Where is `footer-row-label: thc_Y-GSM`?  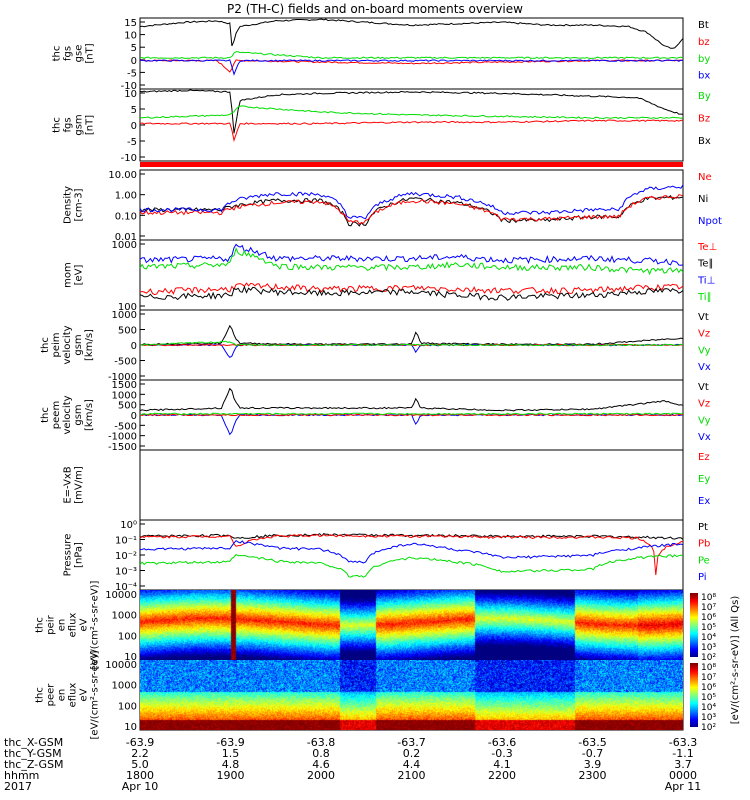
footer-row-label: thc_Y-GSM is located at coordinates (33, 753).